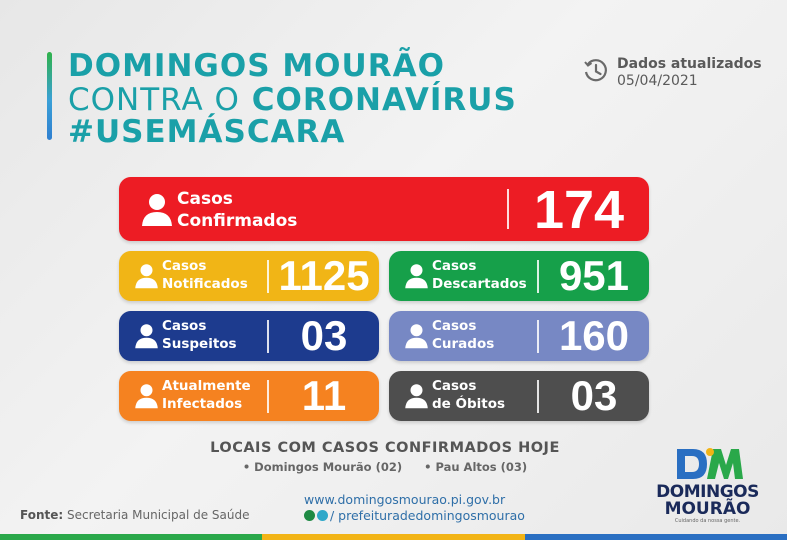 The width and height of the screenshot is (787, 540). Describe the element at coordinates (205, 275) in the screenshot. I see `card-label: Casos Notificados` at that location.